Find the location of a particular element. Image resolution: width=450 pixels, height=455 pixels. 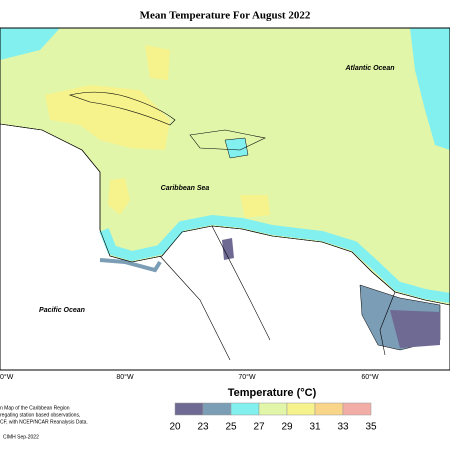

ocean-label: Pacific Ocean is located at coordinates (62, 310).